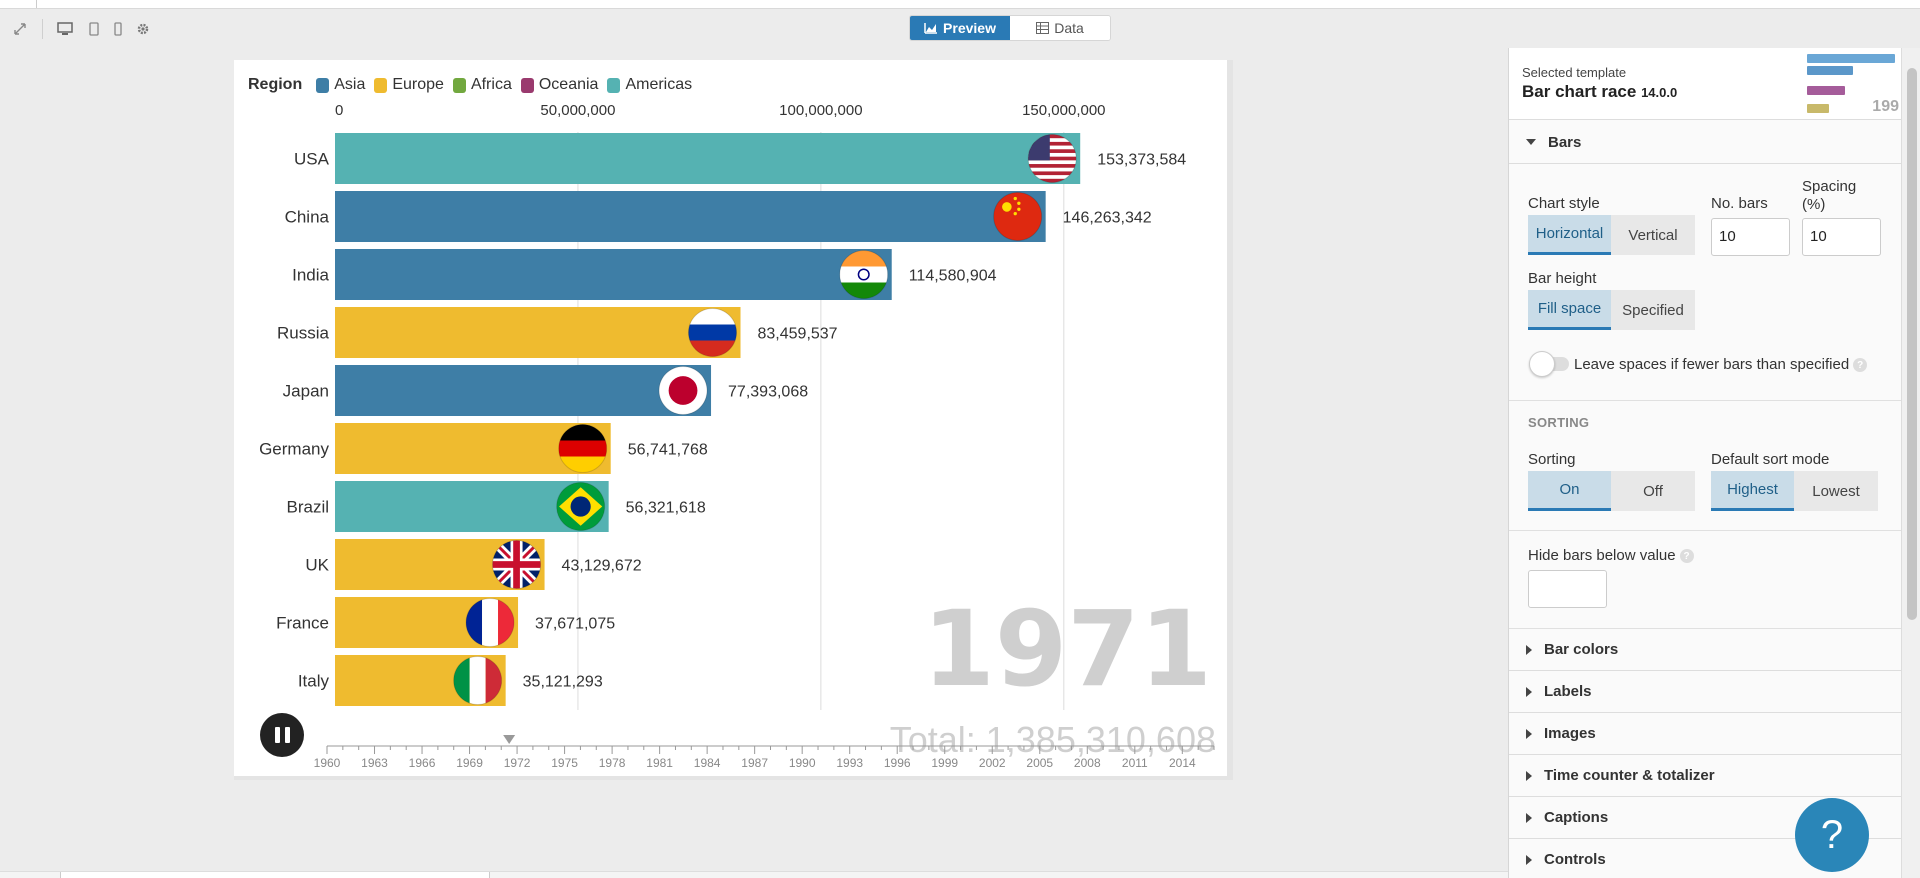  What do you see at coordinates (1569, 235) in the screenshot?
I see `chart-style-horizontal: Horizontal` at bounding box center [1569, 235].